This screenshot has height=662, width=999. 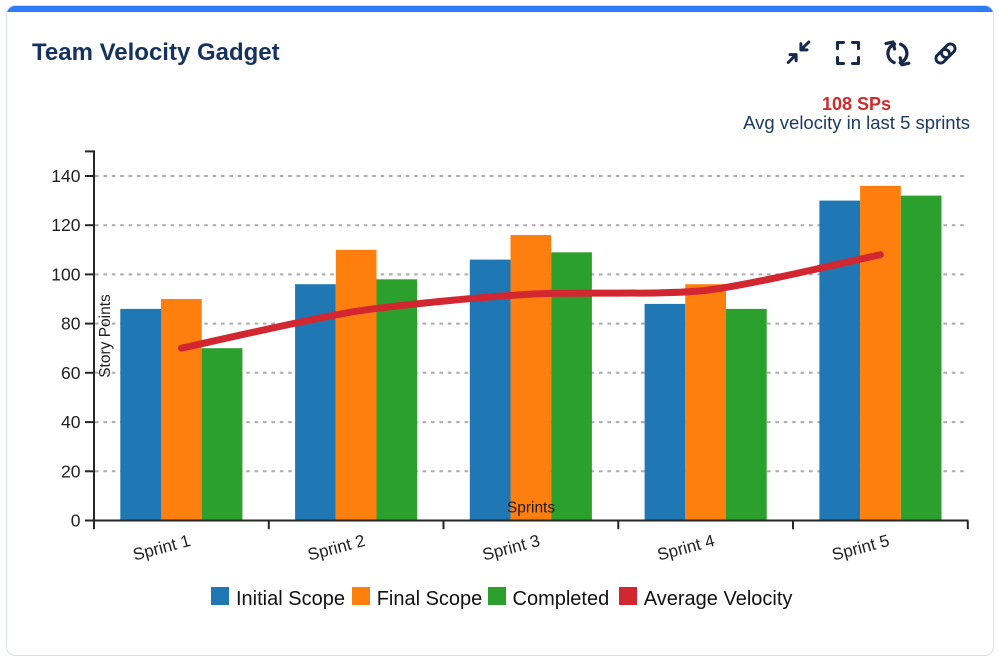 I want to click on svg-text: 40, so click(x=71, y=422).